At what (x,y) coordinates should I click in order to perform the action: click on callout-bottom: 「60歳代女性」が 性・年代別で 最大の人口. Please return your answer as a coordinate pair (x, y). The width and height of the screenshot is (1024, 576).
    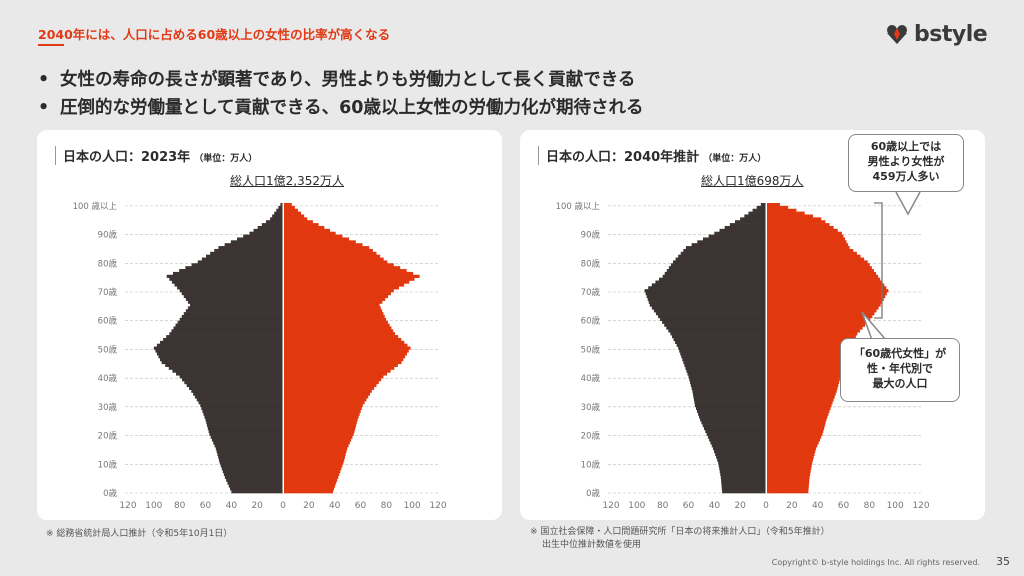
    Looking at the image, I should click on (900, 370).